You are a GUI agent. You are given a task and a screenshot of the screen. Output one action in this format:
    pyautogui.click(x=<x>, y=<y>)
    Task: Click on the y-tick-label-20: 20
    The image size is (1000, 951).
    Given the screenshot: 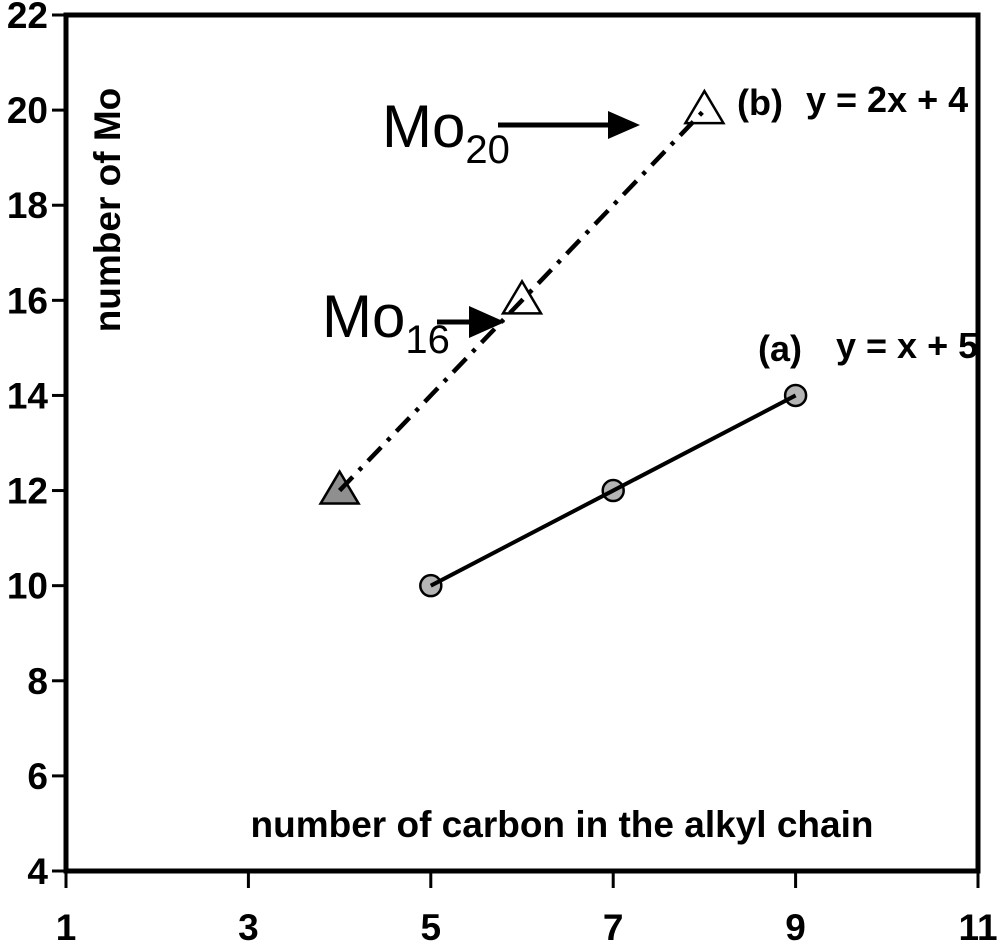 What is the action you would take?
    pyautogui.click(x=27, y=110)
    